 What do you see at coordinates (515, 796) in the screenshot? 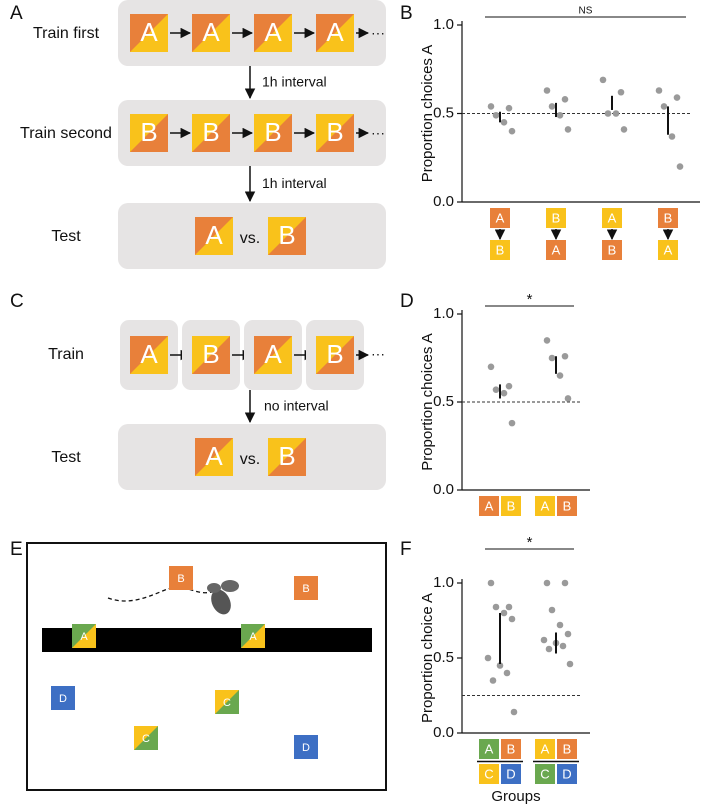
I see `x-axis-label: Groups` at bounding box center [515, 796].